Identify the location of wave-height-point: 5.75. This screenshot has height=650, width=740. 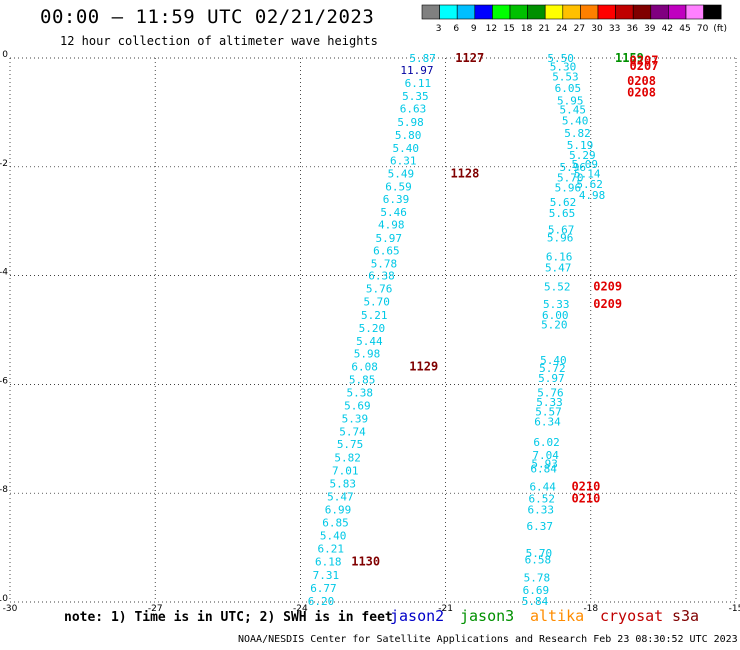
(350, 444).